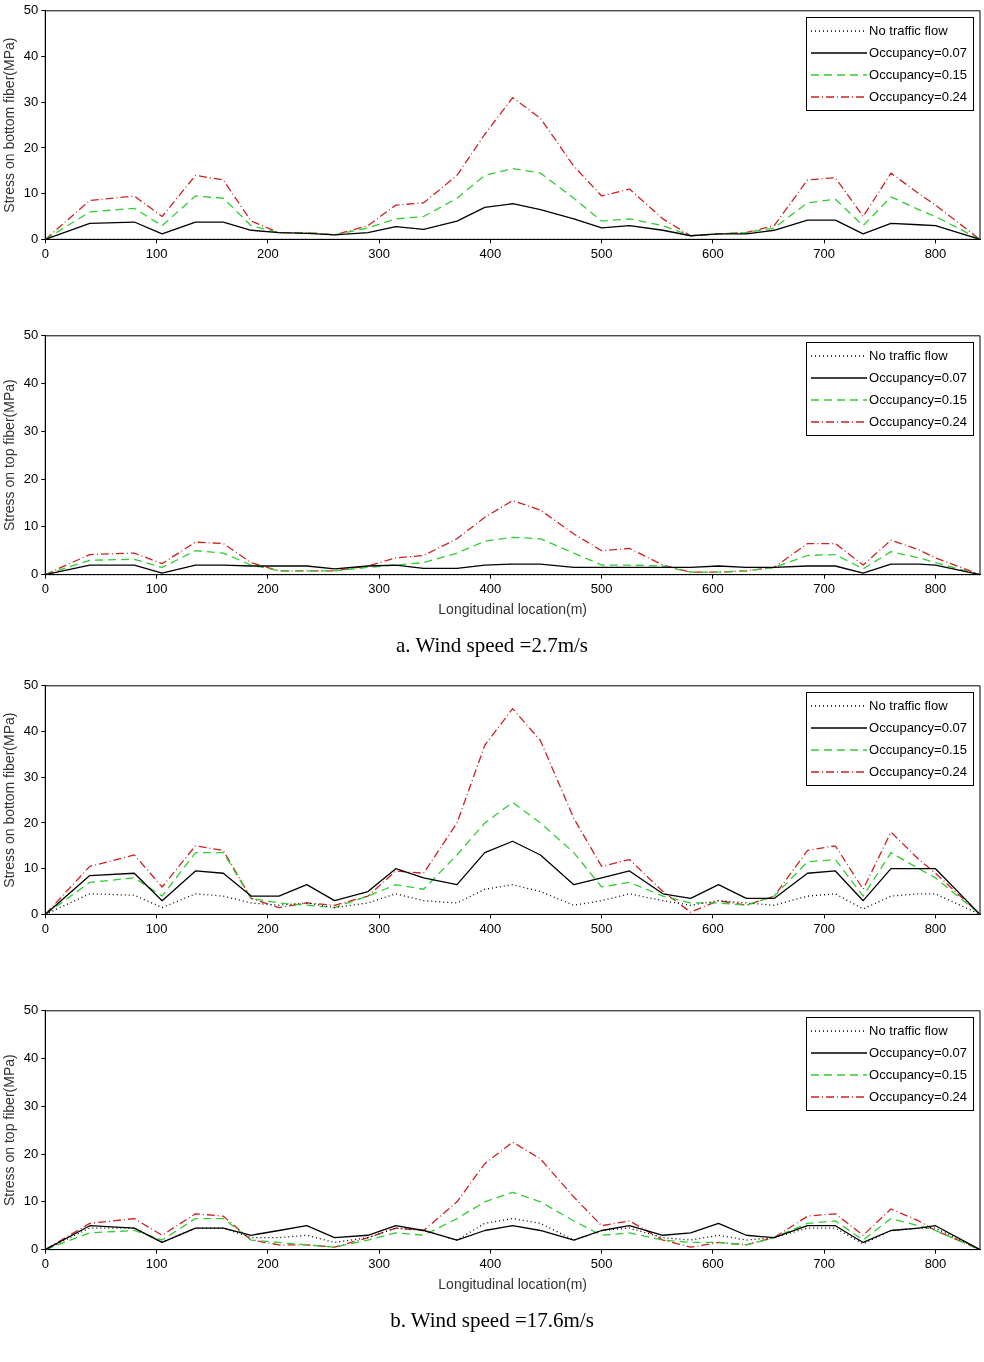  What do you see at coordinates (492, 1320) in the screenshot?
I see `text: b. Wind speed =17.6m/s` at bounding box center [492, 1320].